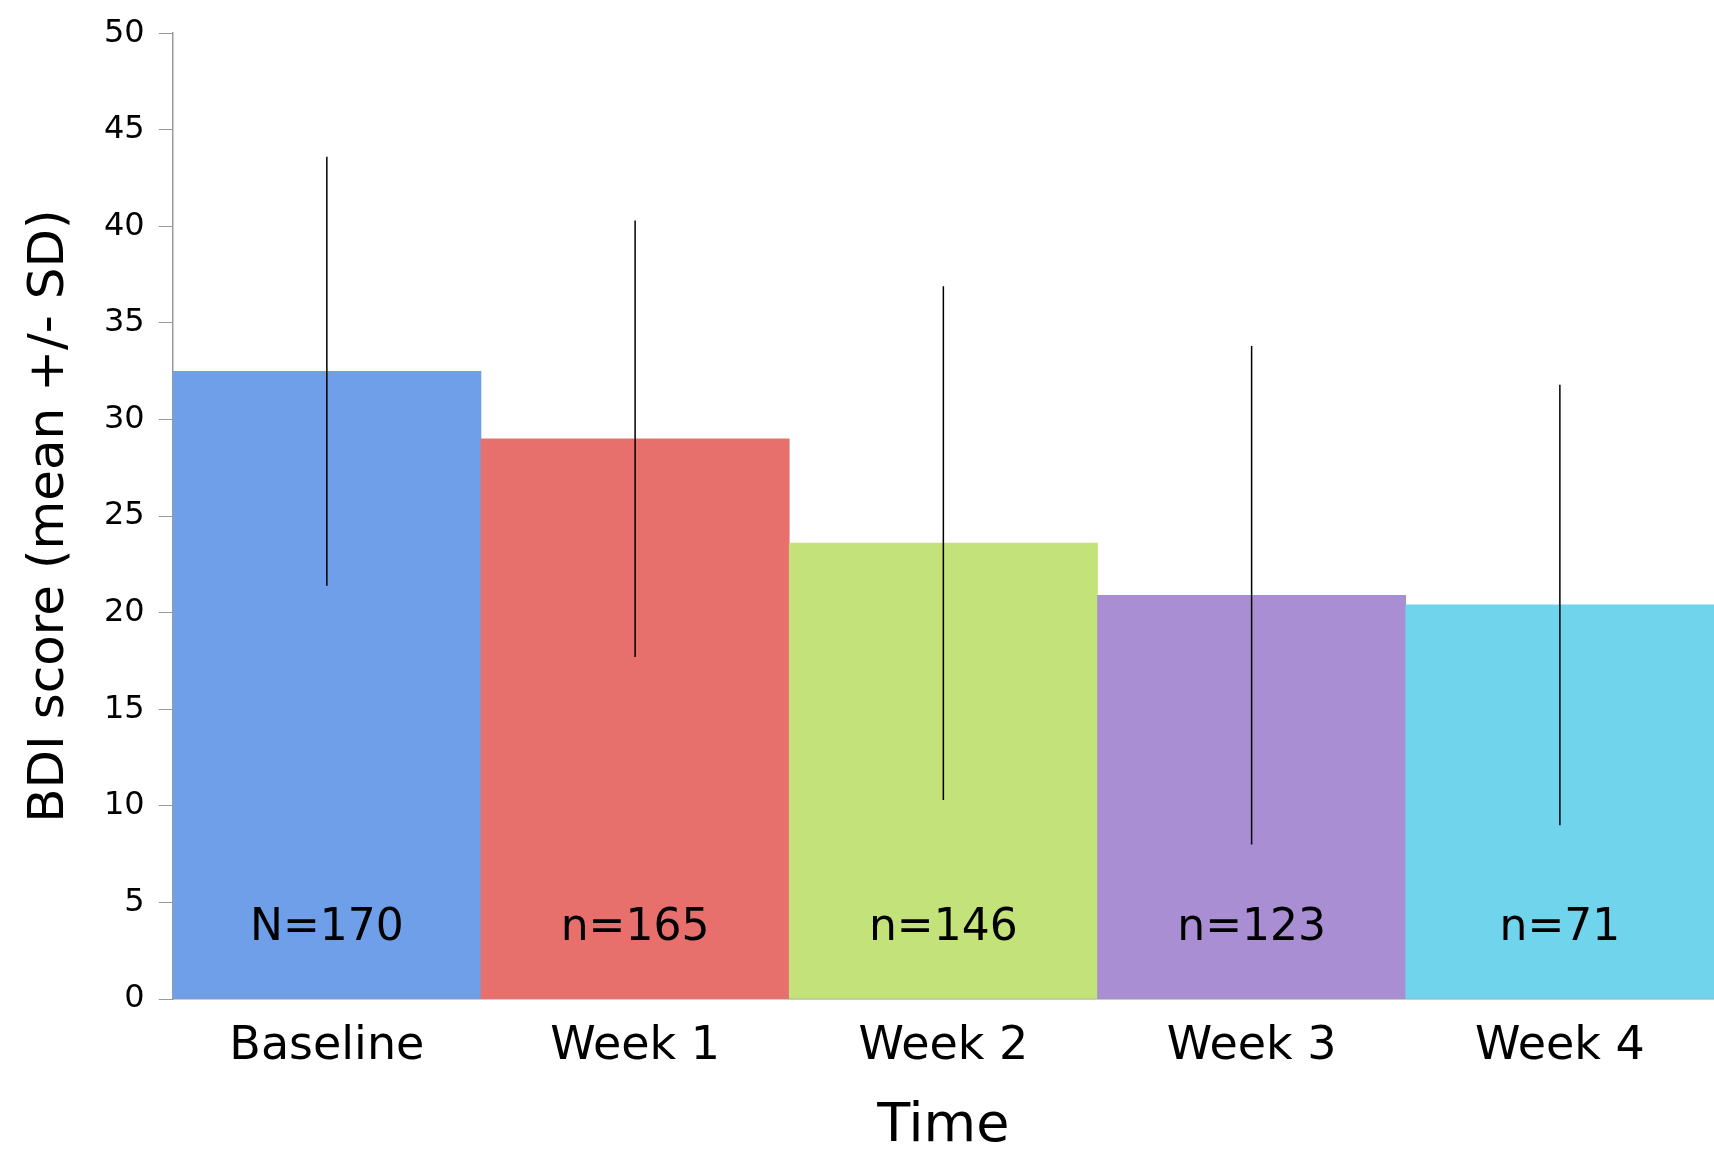 This screenshot has height=1159, width=1714. I want to click on y-tick-label: 20, so click(124, 609).